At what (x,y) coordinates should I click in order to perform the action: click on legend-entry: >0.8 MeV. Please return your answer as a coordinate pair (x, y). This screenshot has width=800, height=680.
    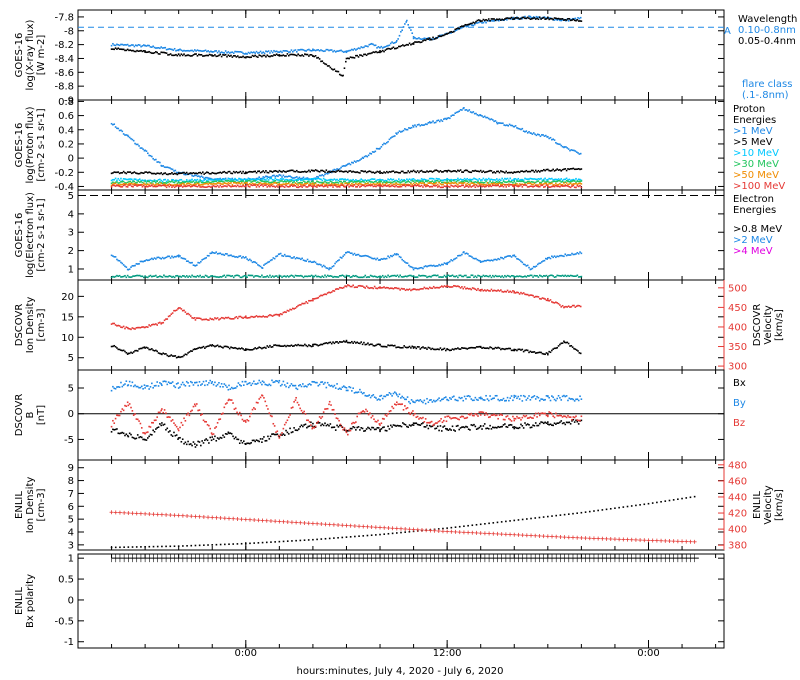
    Looking at the image, I should click on (757, 229).